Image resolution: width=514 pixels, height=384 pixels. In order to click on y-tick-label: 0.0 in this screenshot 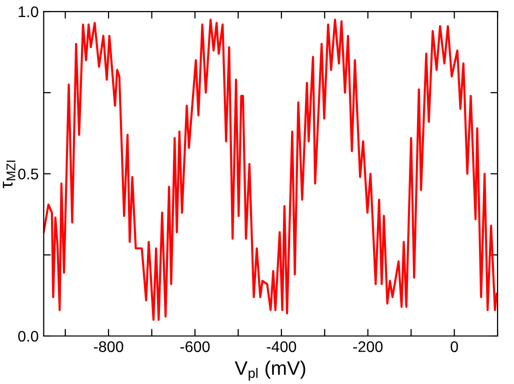, I will do `click(28, 336)`.